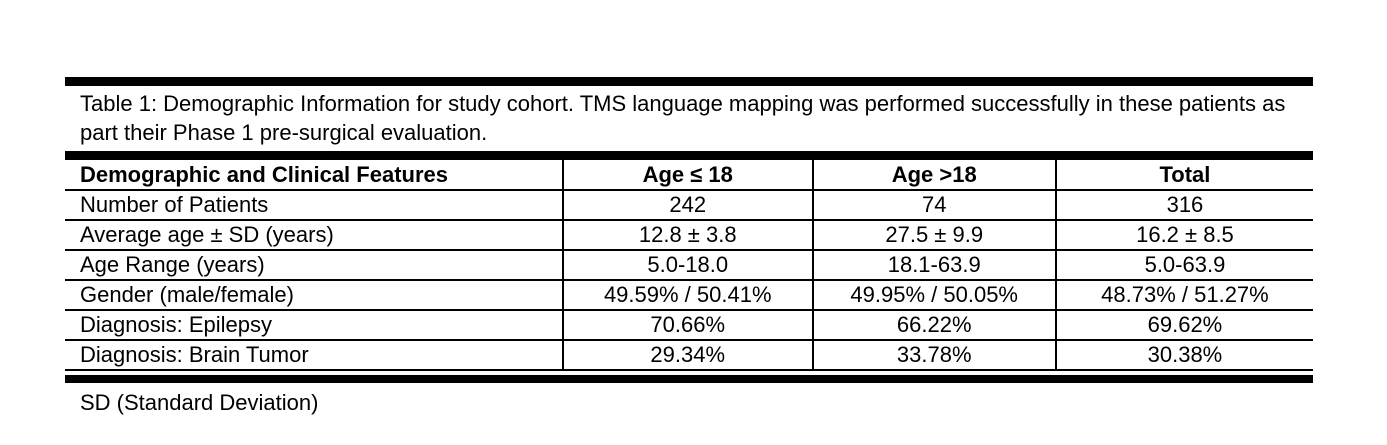  Describe the element at coordinates (689, 155) in the screenshot. I see `caption-separator-rule` at that location.